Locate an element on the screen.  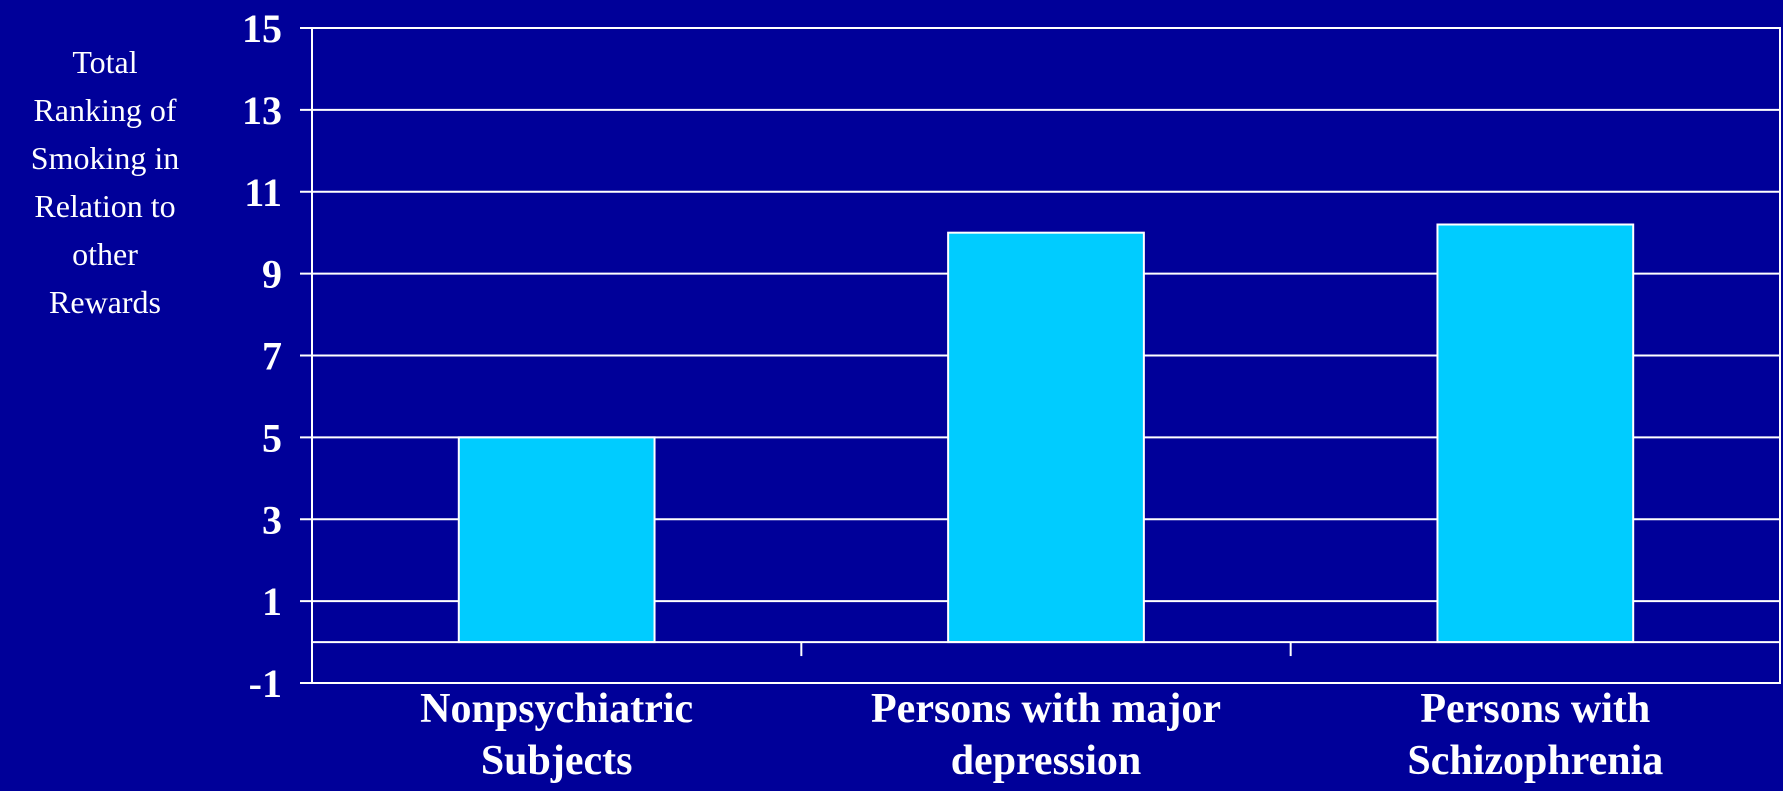
x-category-label: Persons with is located at coordinates (1535, 709).